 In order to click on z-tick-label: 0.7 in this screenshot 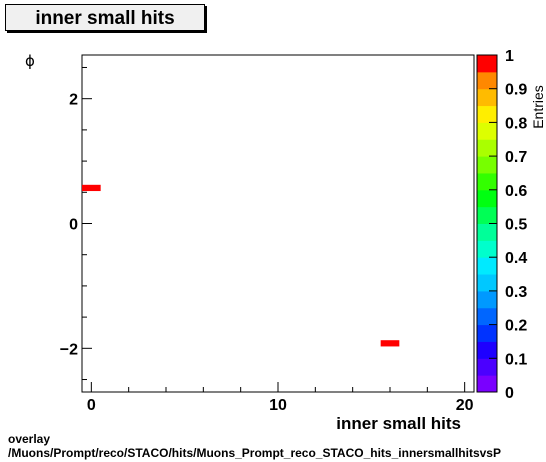, I will do `click(516, 157)`.